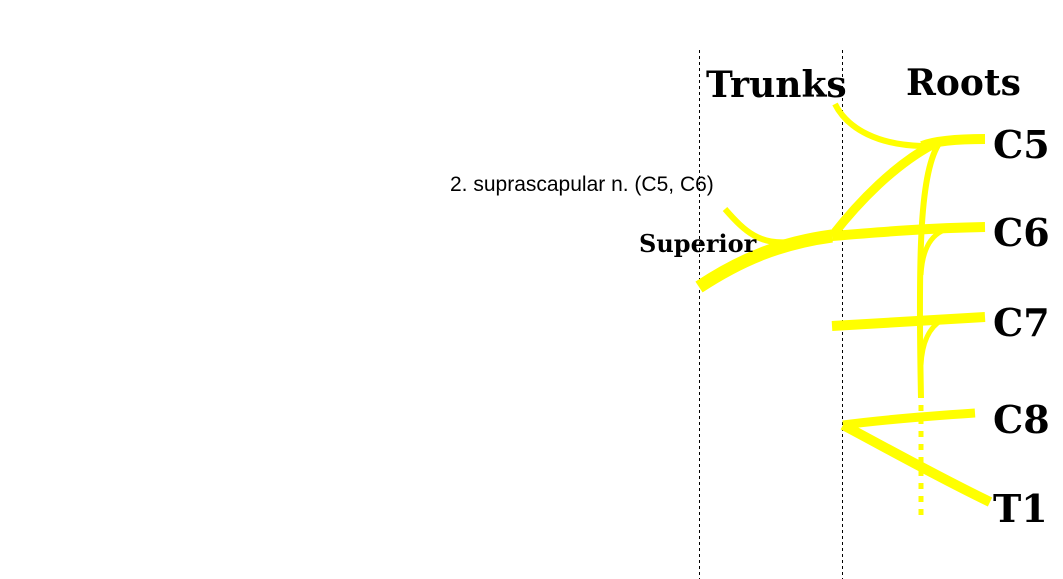  I want to click on root-label-c6: C6, so click(1021, 232).